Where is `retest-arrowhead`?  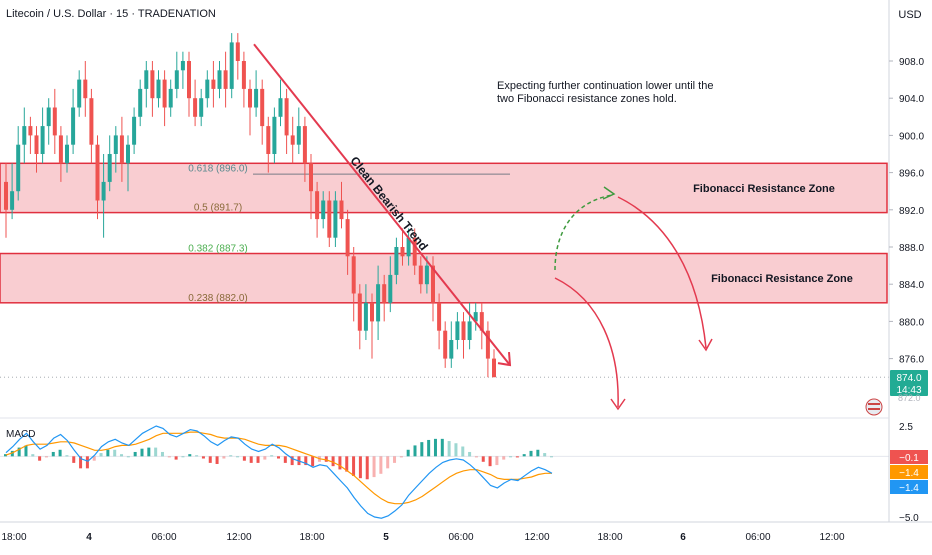 retest-arrowhead is located at coordinates (609, 193).